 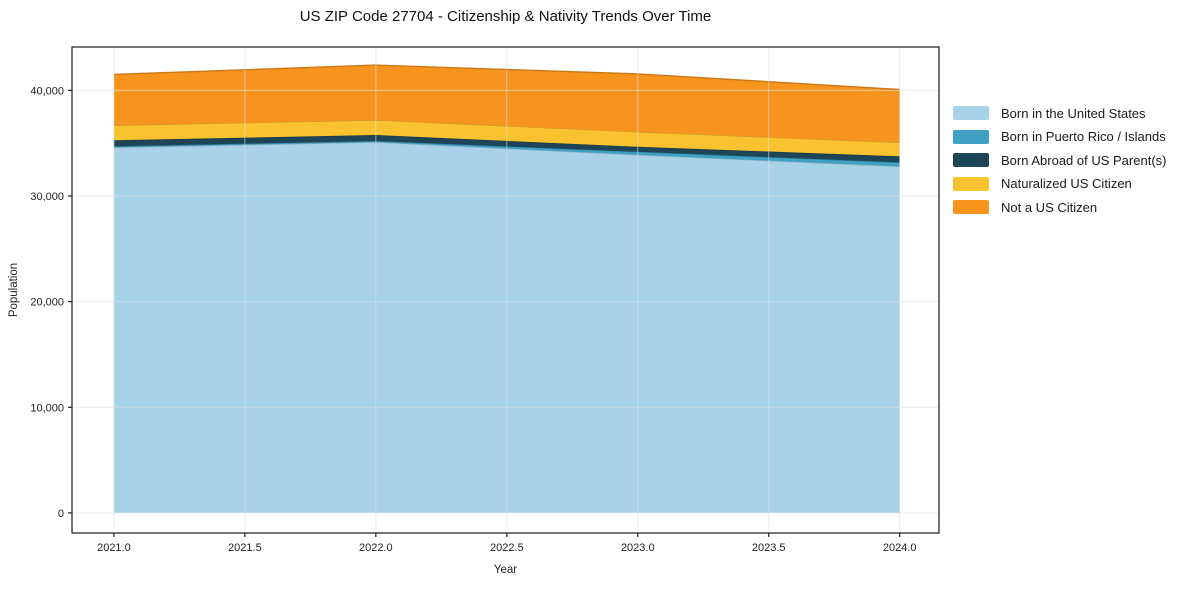 What do you see at coordinates (376, 548) in the screenshot?
I see `x-tick-label: 2022.0` at bounding box center [376, 548].